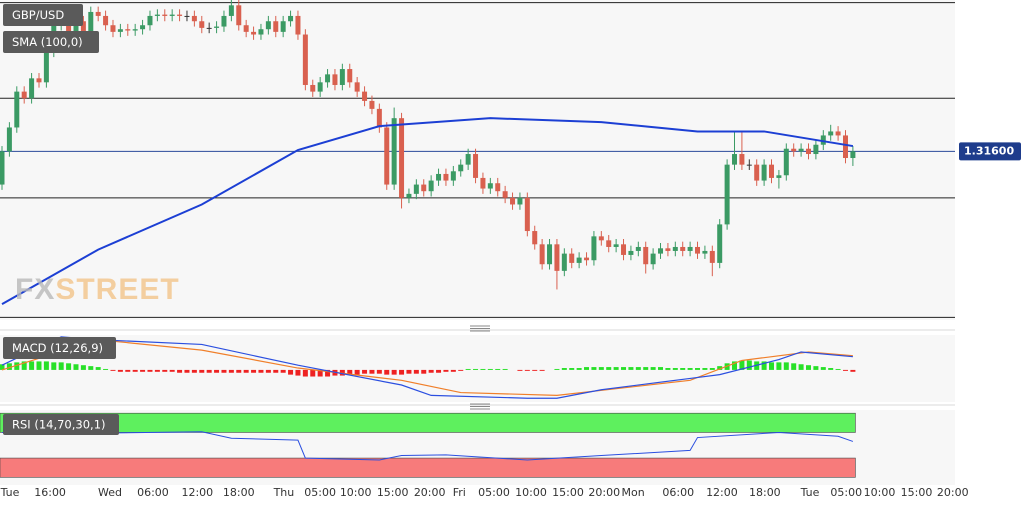 Image resolution: width=1032 pixels, height=505 pixels. Describe the element at coordinates (990, 151) in the screenshot. I see `last-price-box` at that location.